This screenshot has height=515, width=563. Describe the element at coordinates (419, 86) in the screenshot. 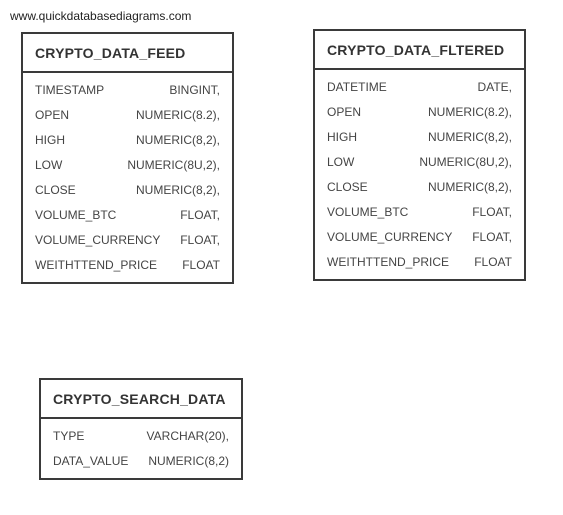

I see `table-row: DATETIME DATE,` at that location.